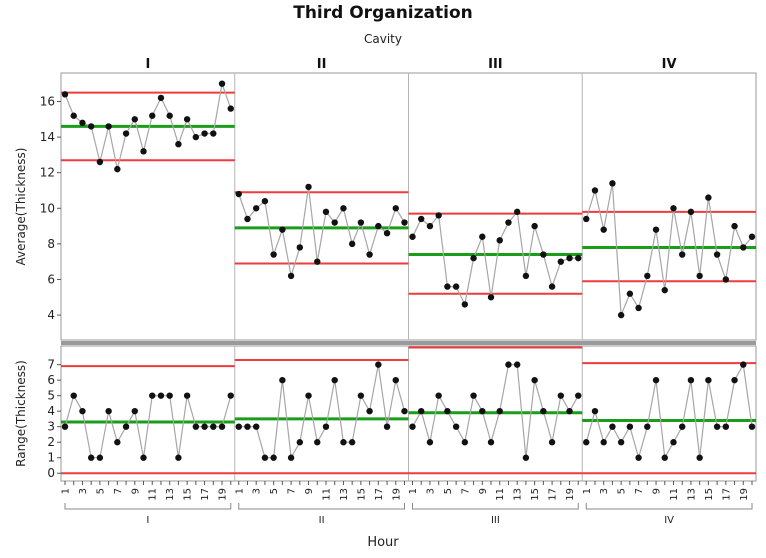  Describe the element at coordinates (47, 137) in the screenshot. I see `average-y-tick-label: 14` at that location.